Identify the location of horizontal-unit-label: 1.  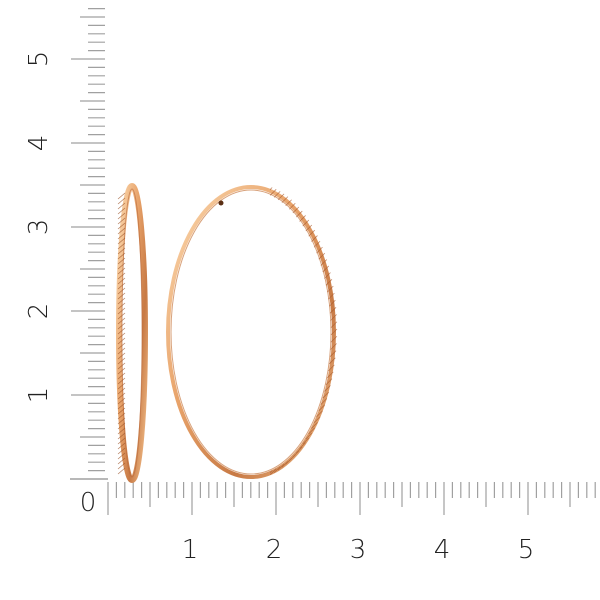
(190, 550).